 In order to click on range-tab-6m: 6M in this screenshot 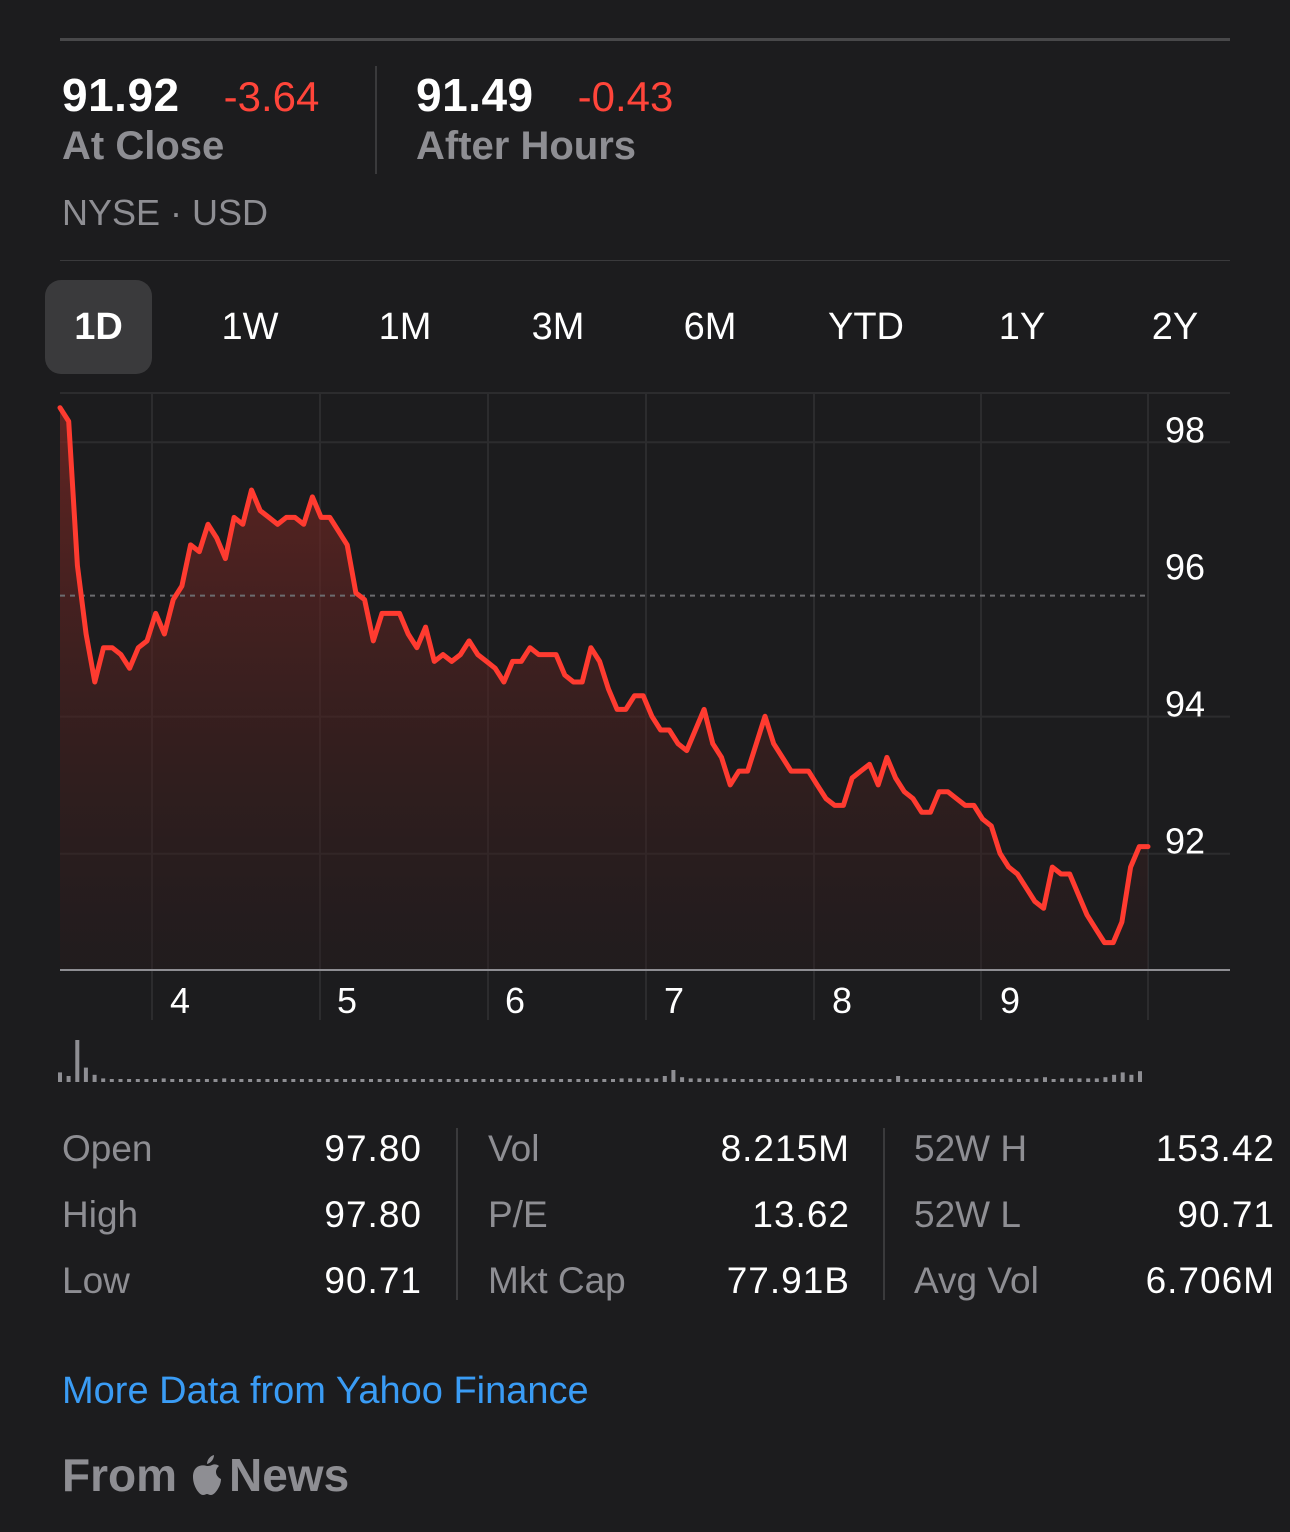, I will do `click(710, 327)`.